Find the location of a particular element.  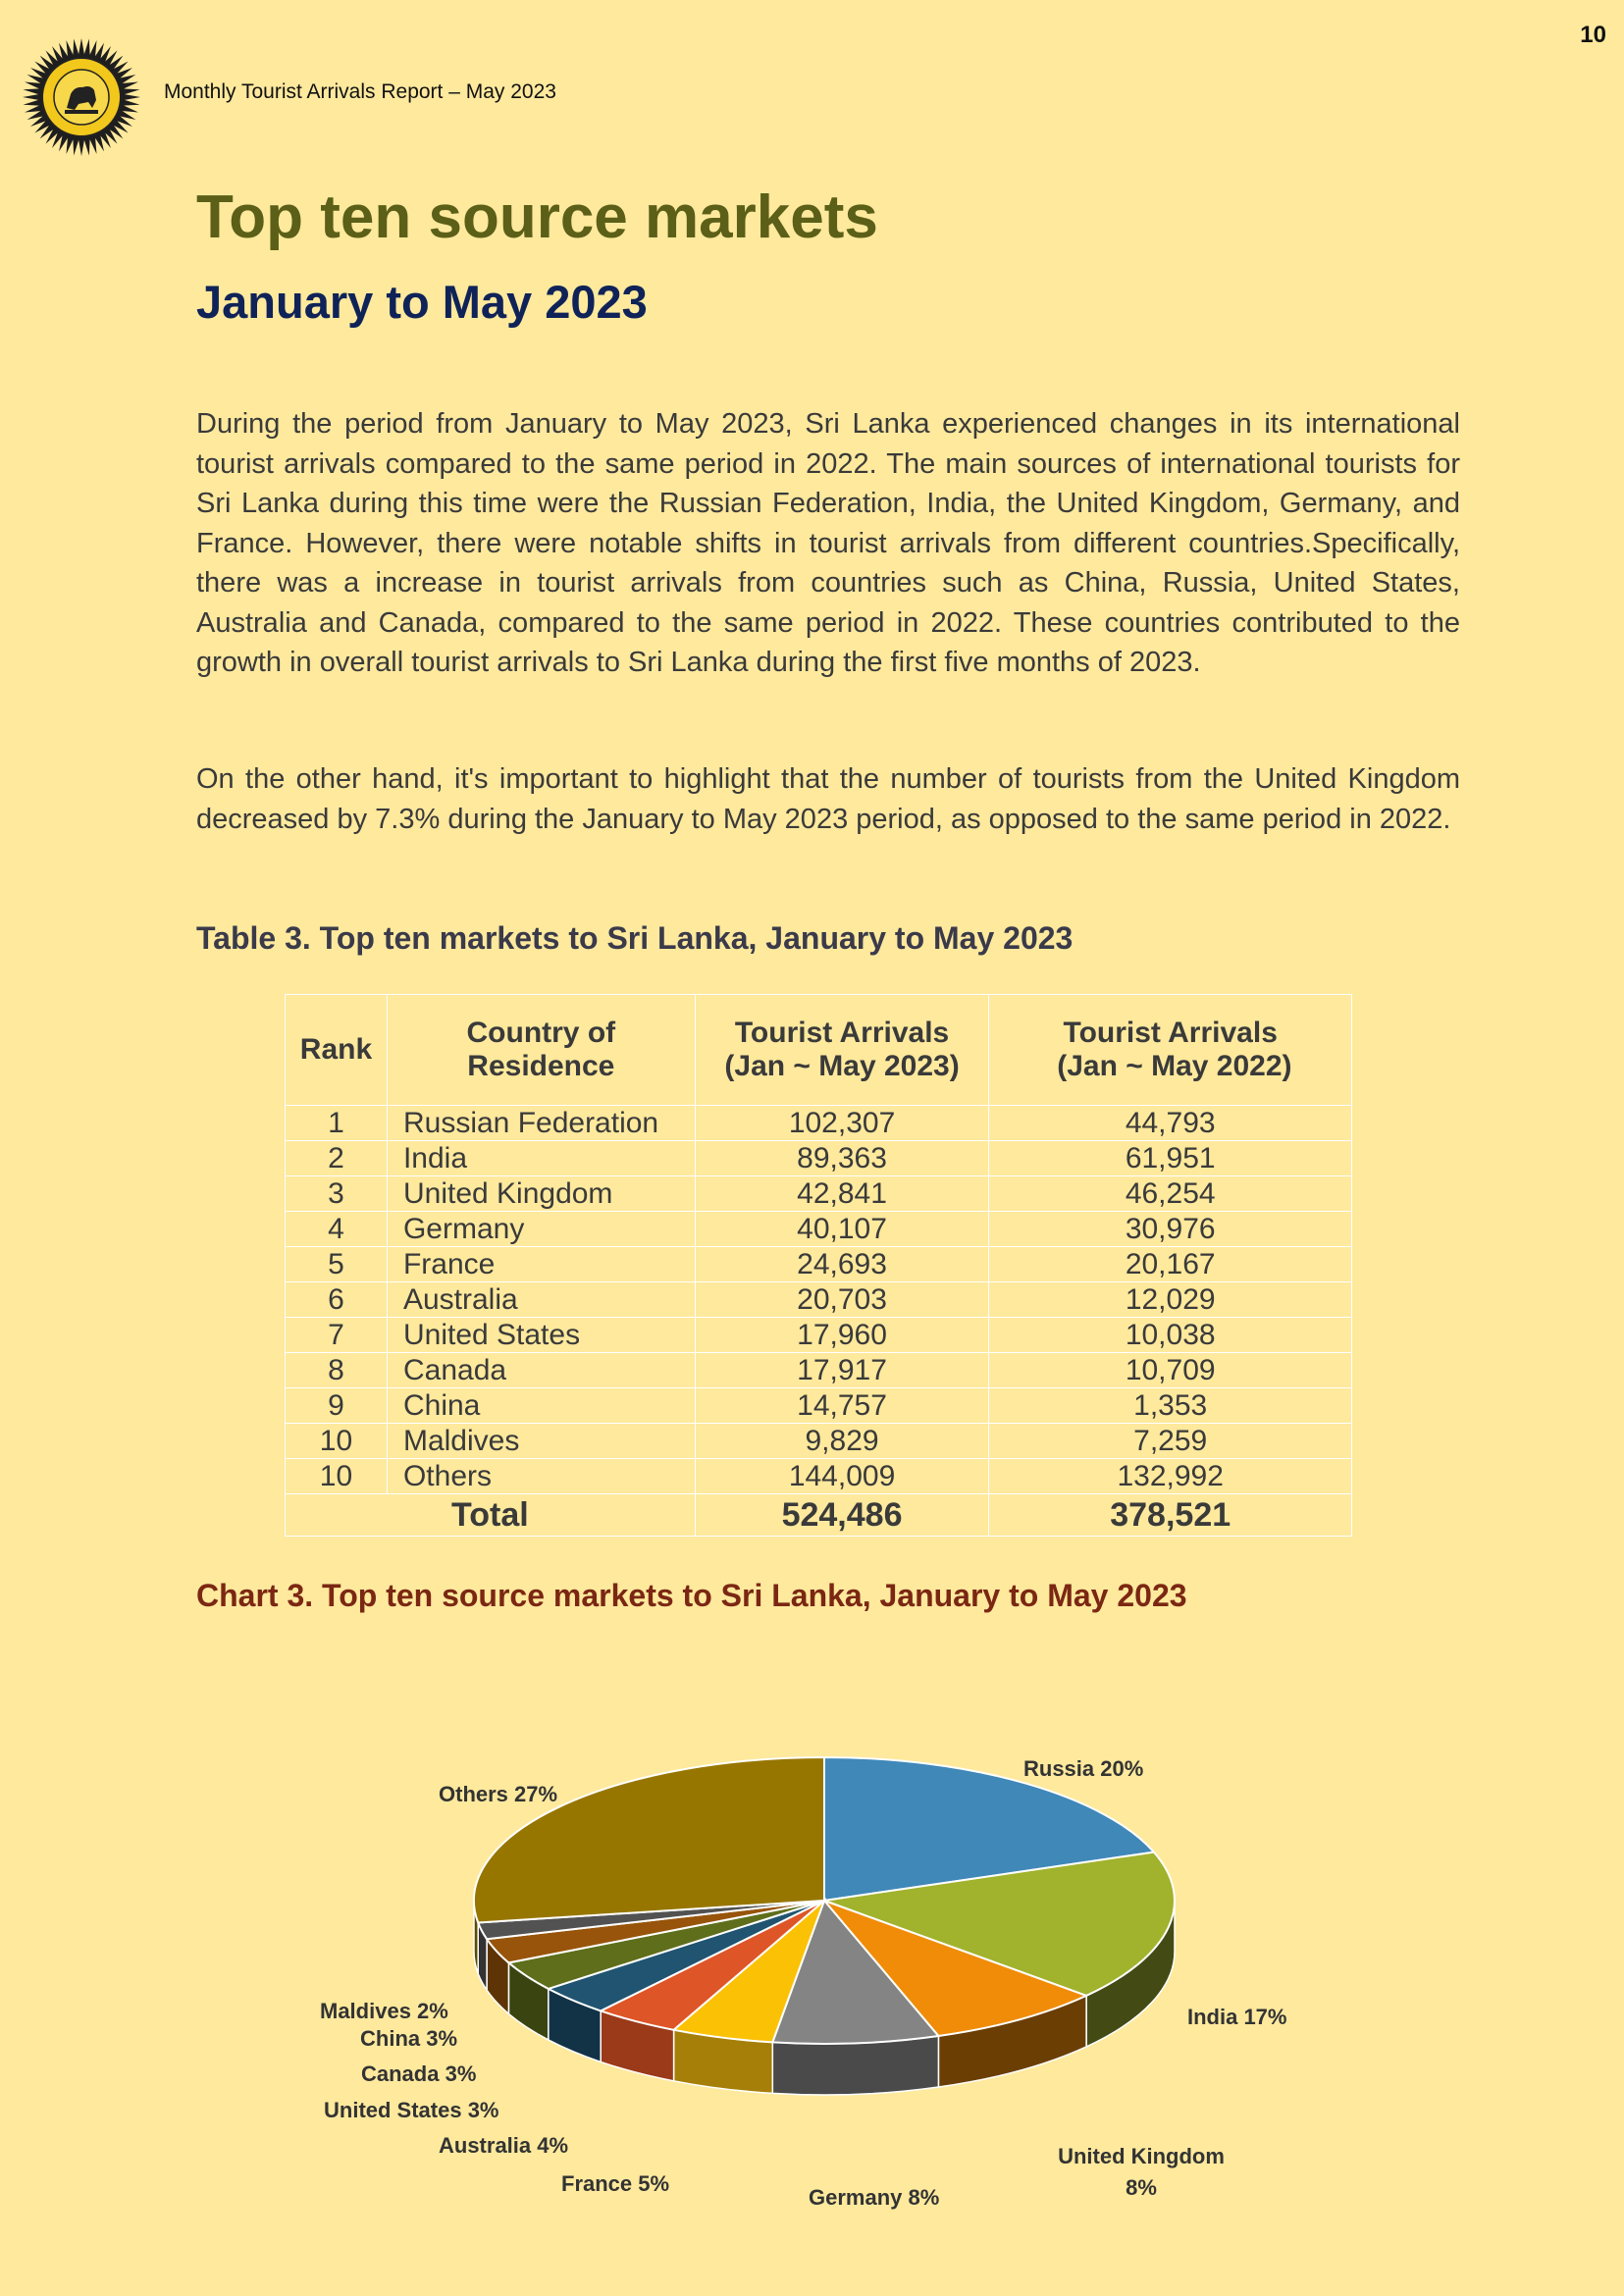

pie-slice-united-kingdom is located at coordinates (954, 1968).